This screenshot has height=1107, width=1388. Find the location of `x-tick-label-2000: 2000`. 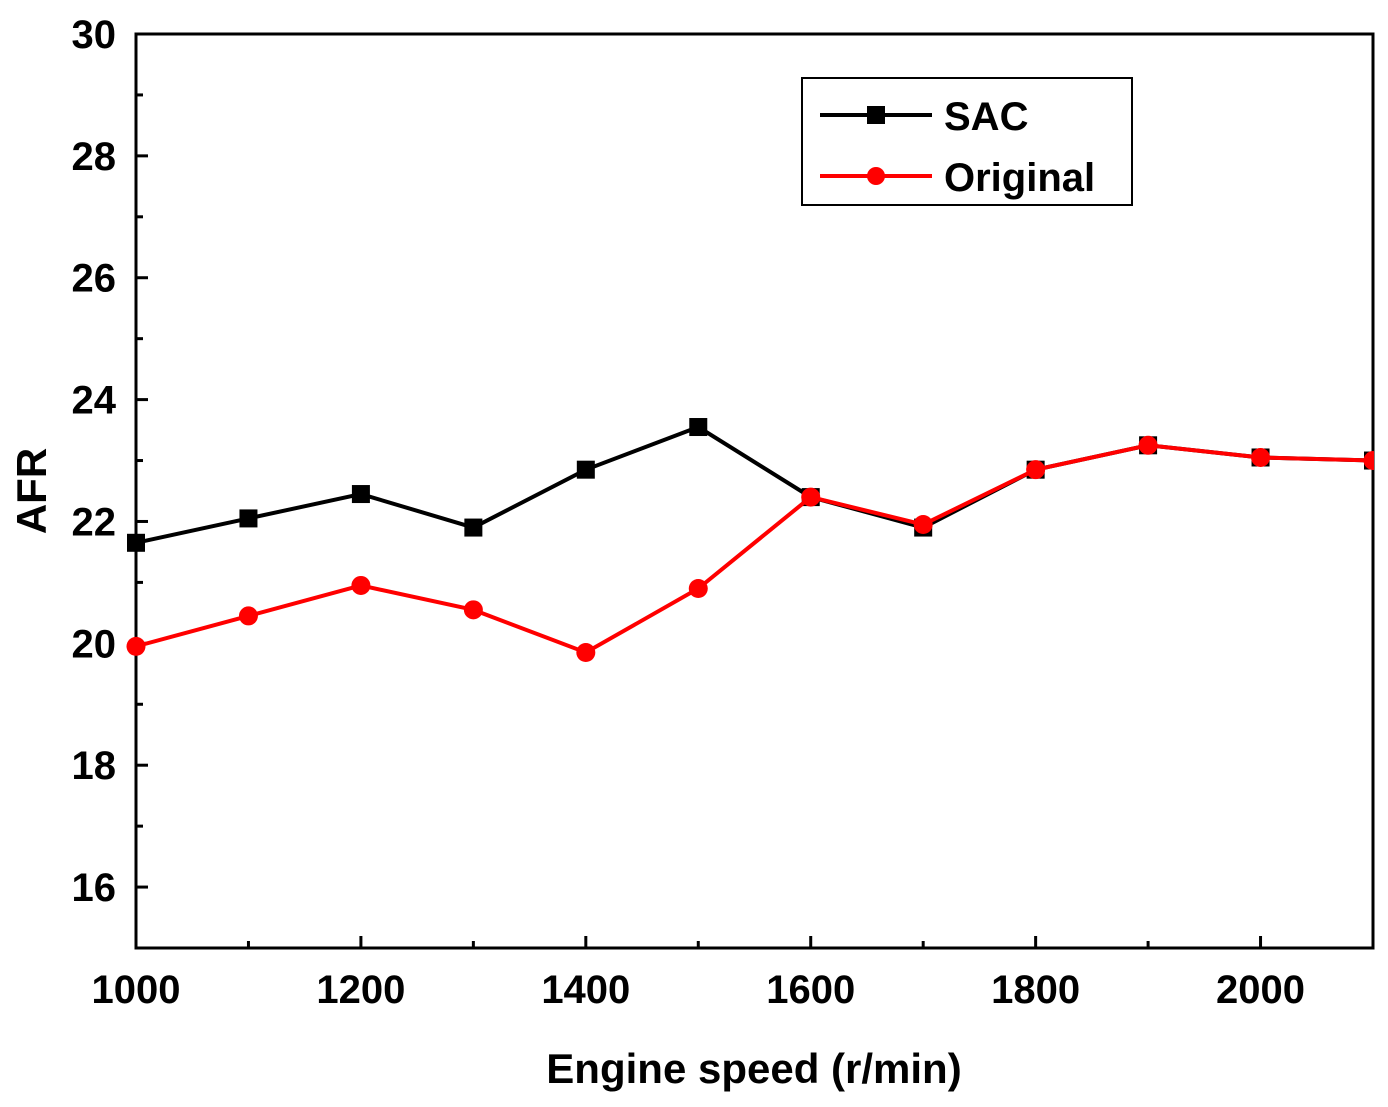

x-tick-label-2000: 2000 is located at coordinates (1260, 990).